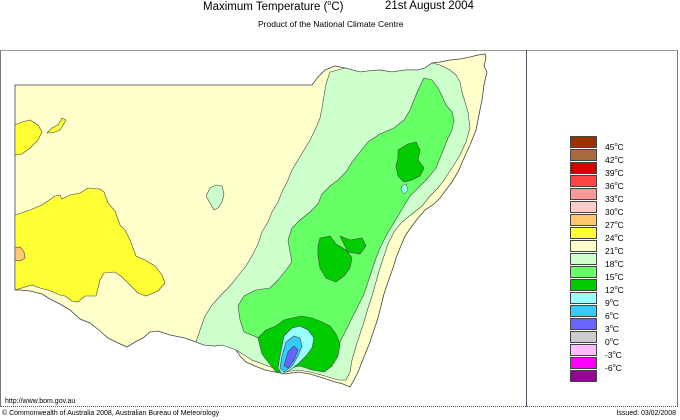 Image resolution: width=680 pixels, height=420 pixels. What do you see at coordinates (612, 342) in the screenshot?
I see `legend-label: 0oC` at bounding box center [612, 342].